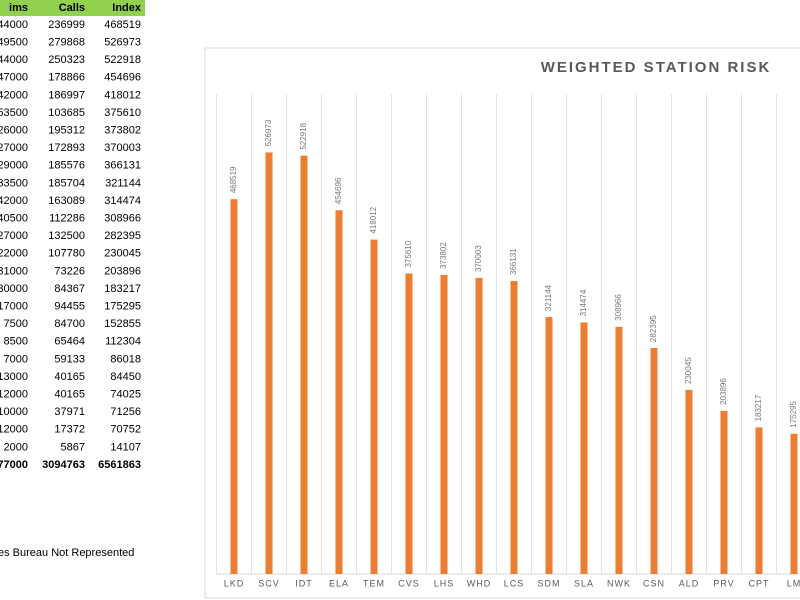  I want to click on table-cell: 522918, so click(122, 60).